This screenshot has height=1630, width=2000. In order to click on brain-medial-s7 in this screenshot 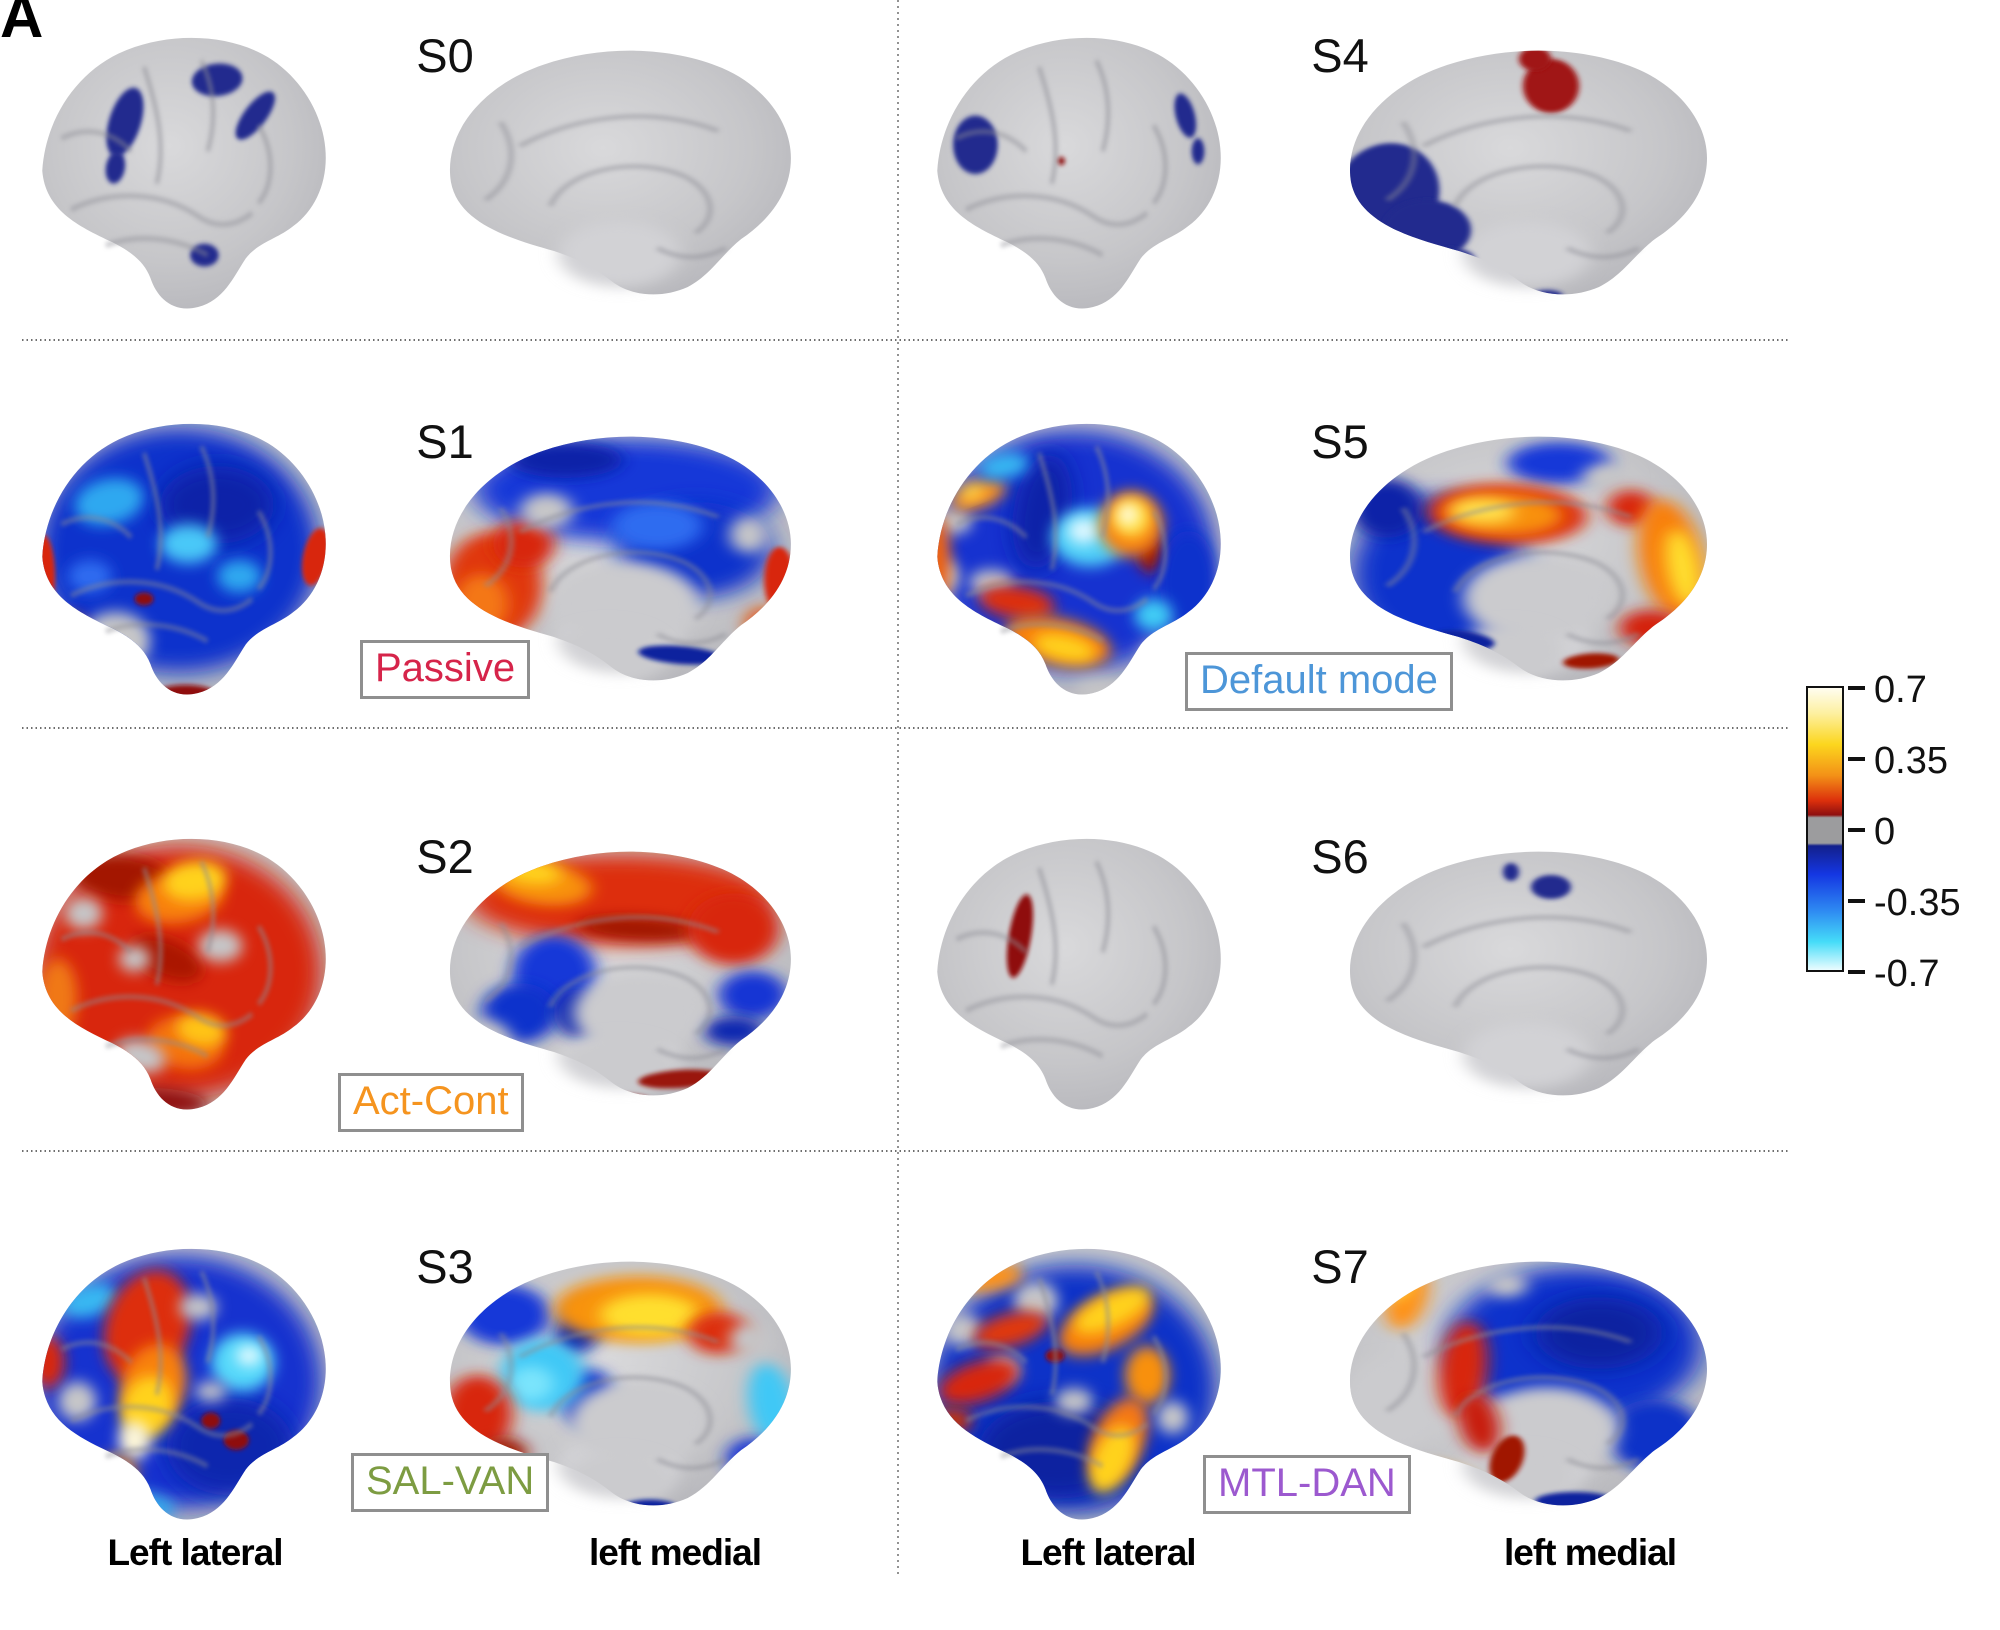, I will do `click(1538, 1384)`.